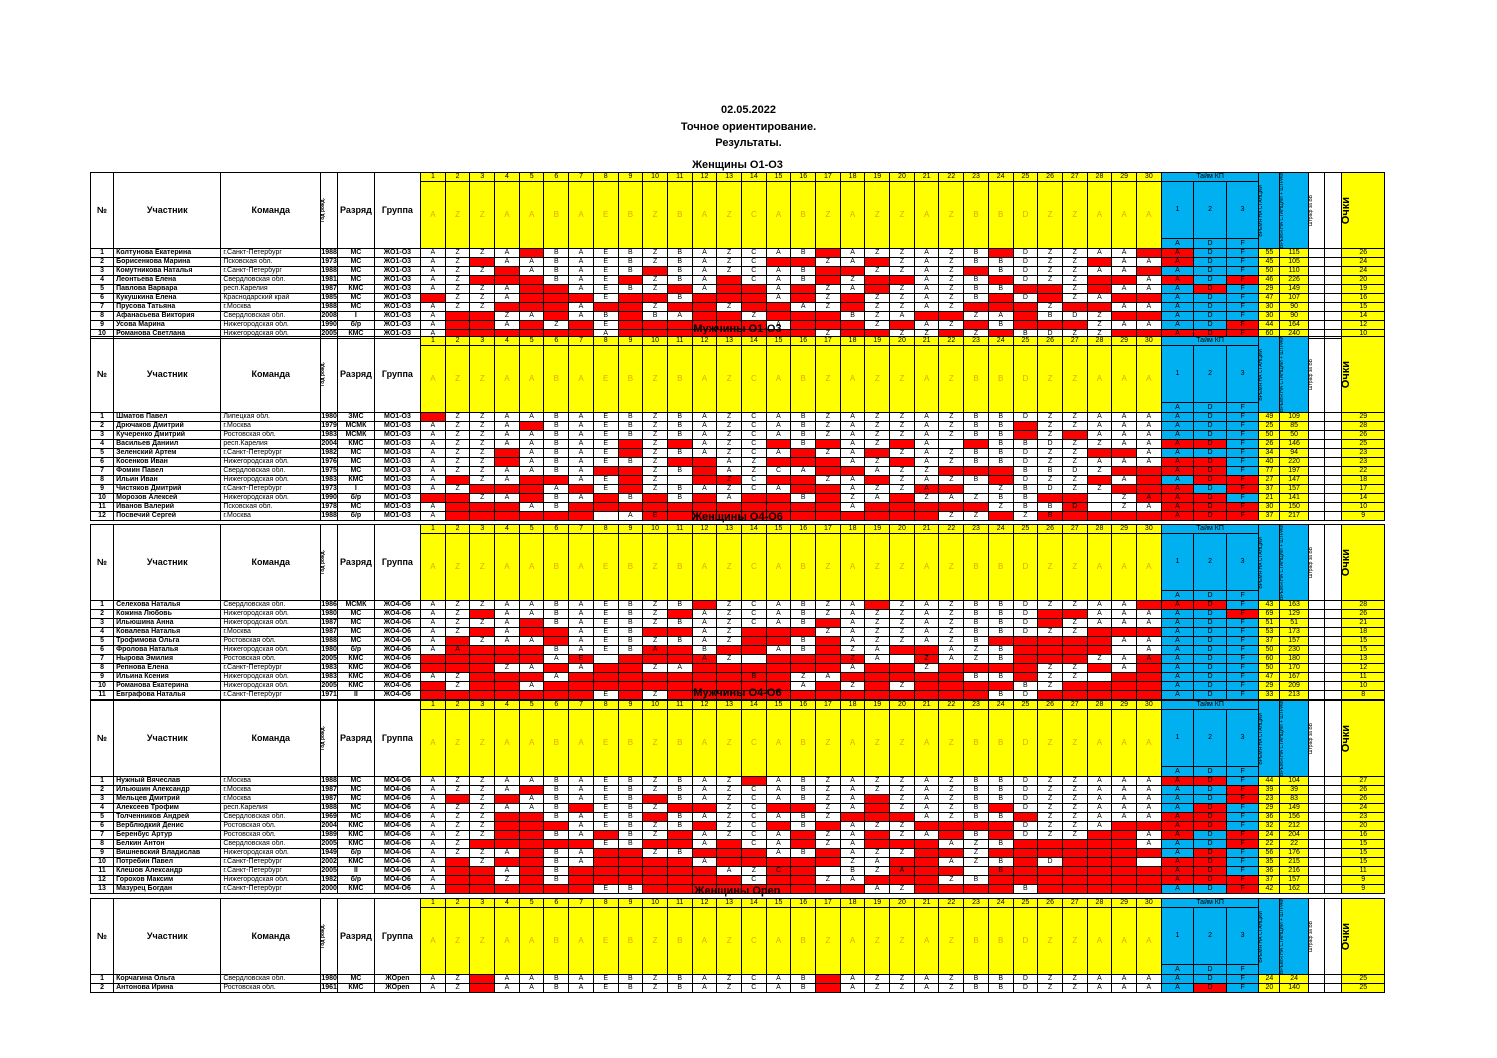 Image resolution: width=1497 pixels, height=1058 pixels. I want to click on row-number: 8, so click(102, 667).